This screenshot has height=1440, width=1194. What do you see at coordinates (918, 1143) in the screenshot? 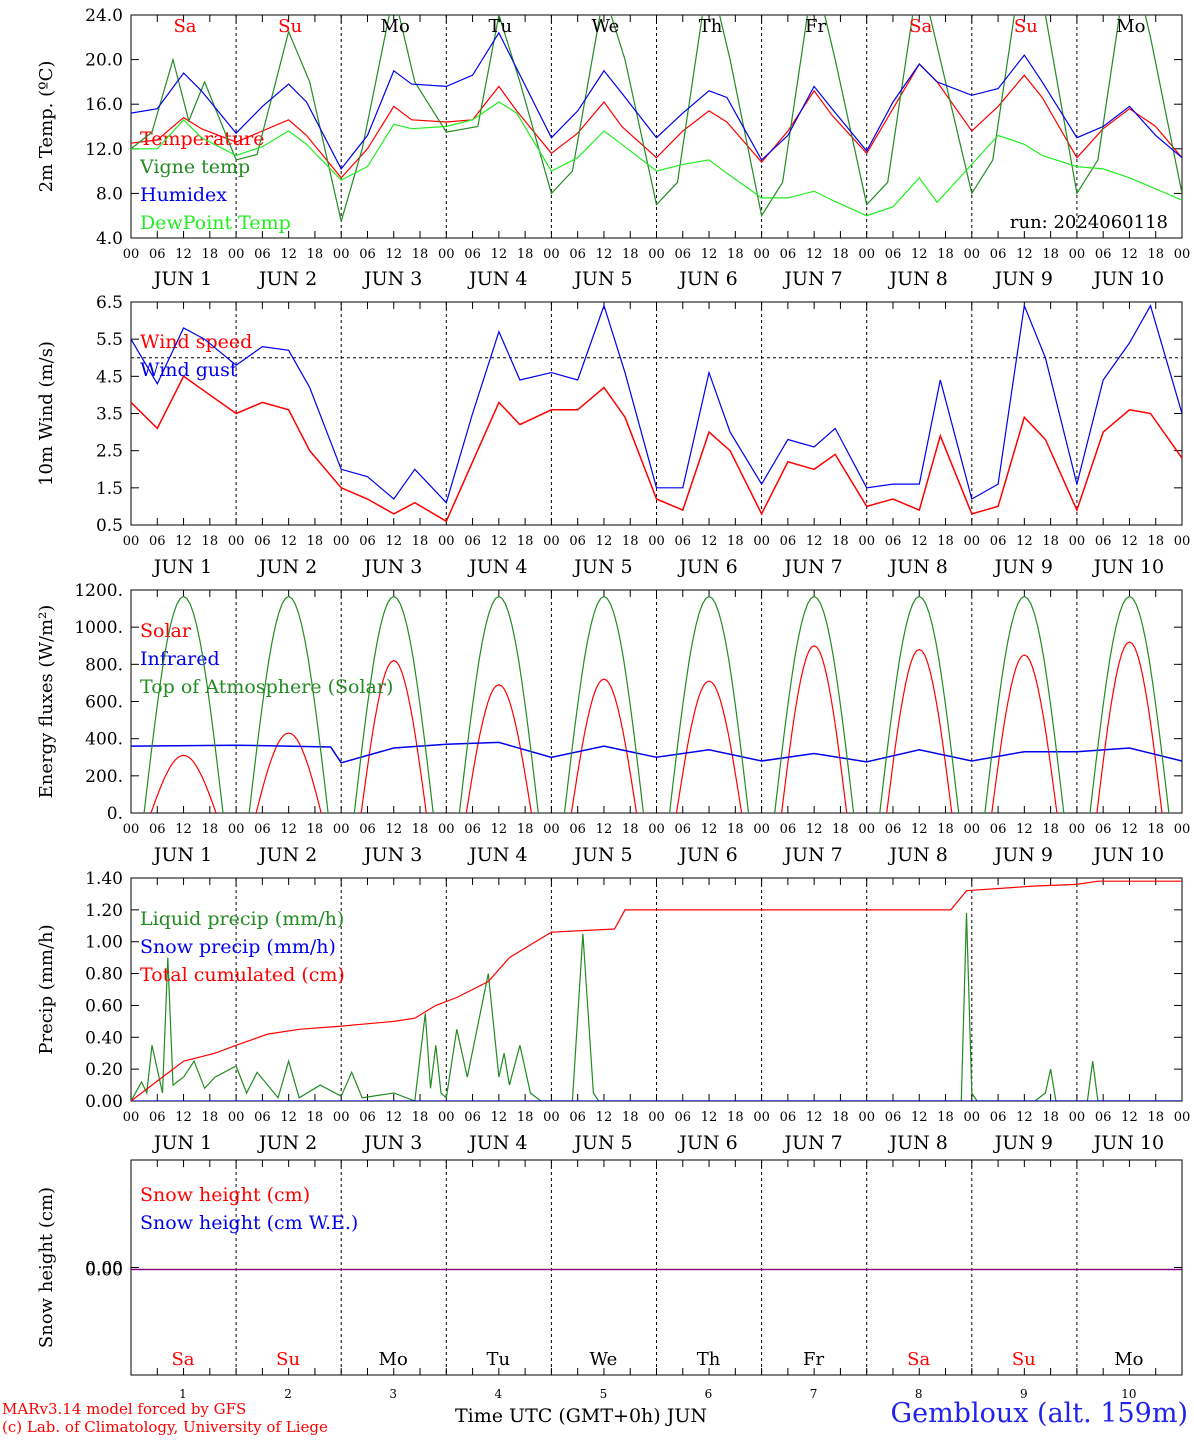
I see `date-label: JUN 8` at bounding box center [918, 1143].